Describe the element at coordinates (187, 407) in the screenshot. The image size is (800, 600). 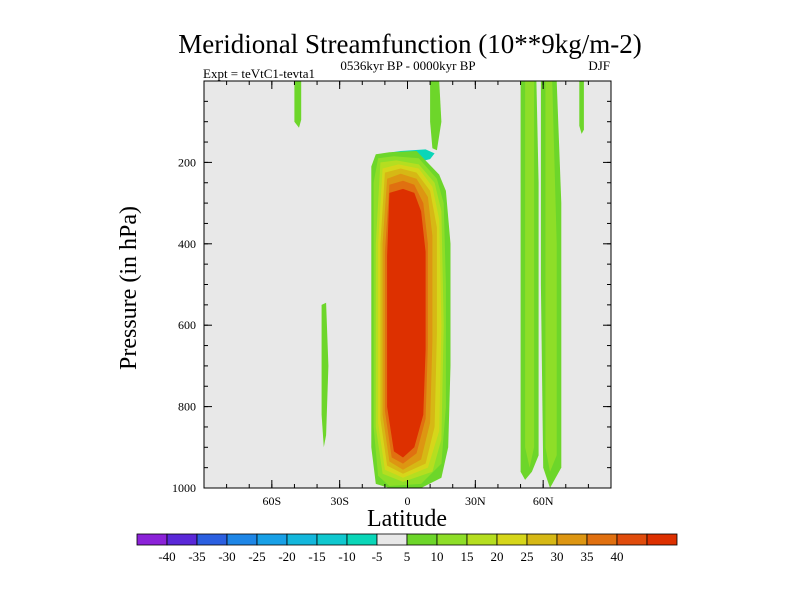
I see `y-tick-label: 800` at that location.